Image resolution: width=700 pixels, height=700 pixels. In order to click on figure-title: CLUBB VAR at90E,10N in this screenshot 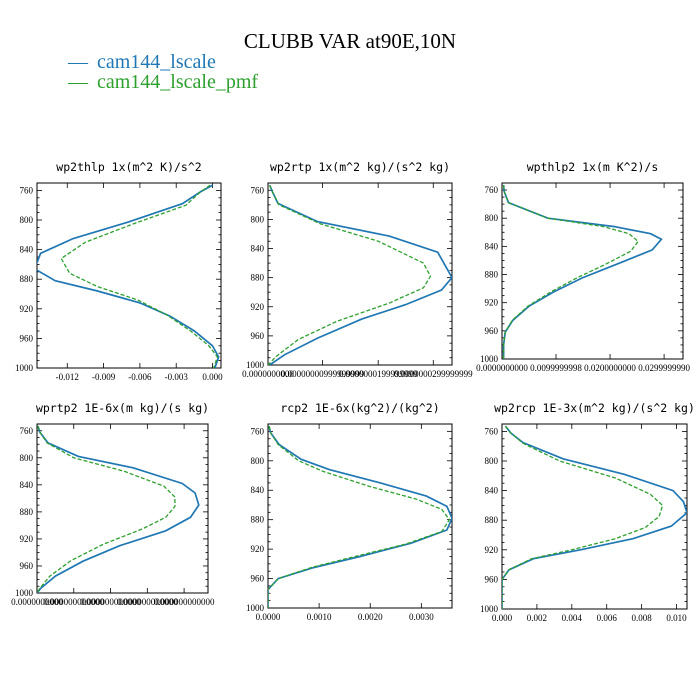, I will do `click(350, 41)`.